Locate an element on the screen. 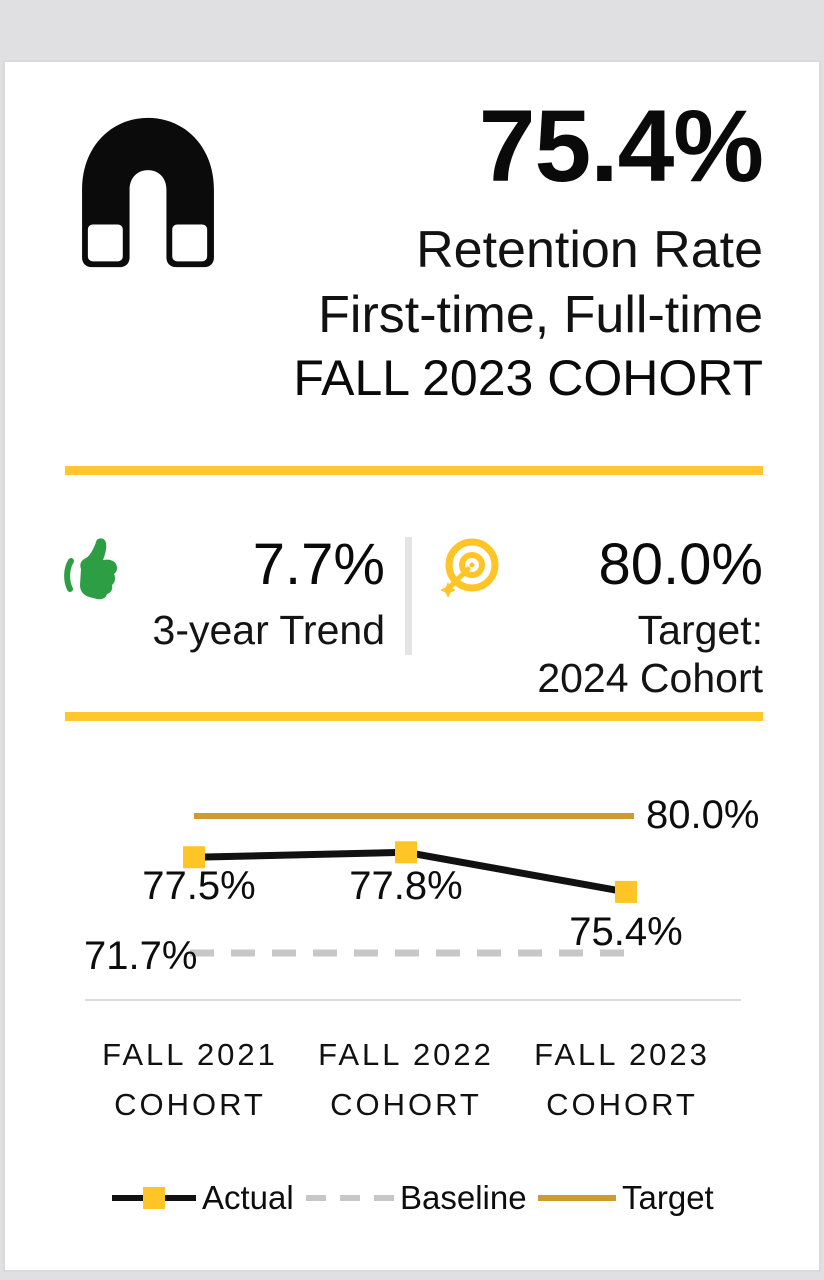 The width and height of the screenshot is (824, 1280). point-label-2022: 77.8% is located at coordinates (406, 886).